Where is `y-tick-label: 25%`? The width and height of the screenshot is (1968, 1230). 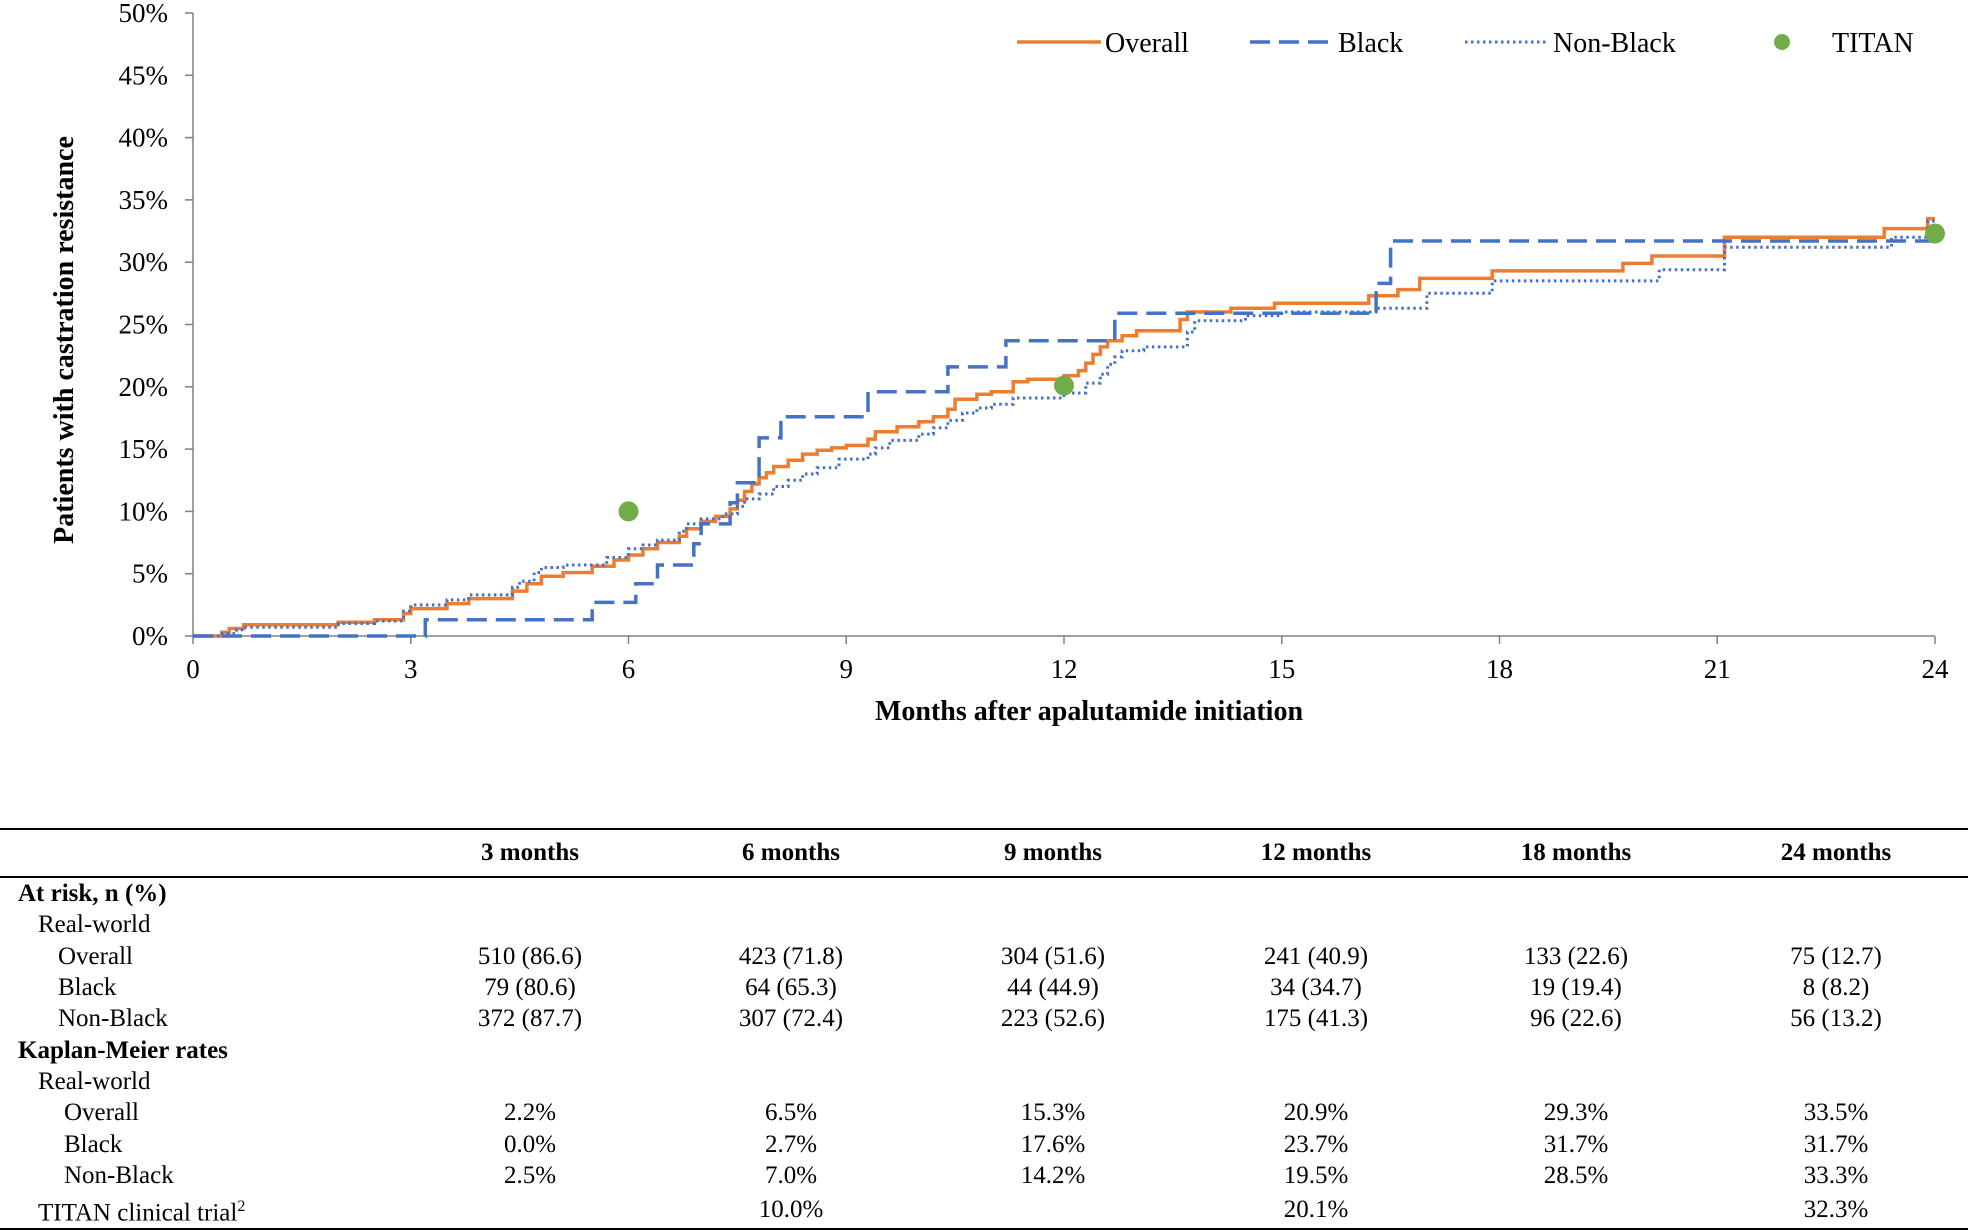 y-tick-label: 25% is located at coordinates (144, 325).